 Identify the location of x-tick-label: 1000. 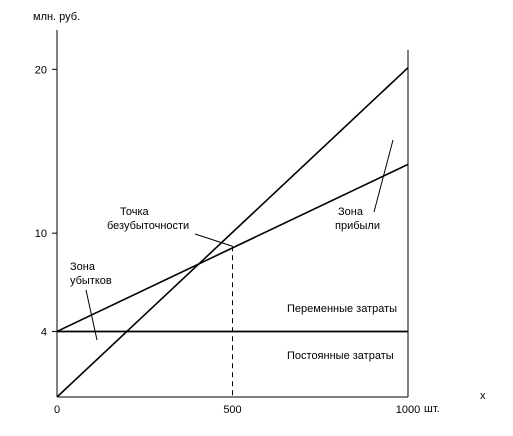
(408, 410).